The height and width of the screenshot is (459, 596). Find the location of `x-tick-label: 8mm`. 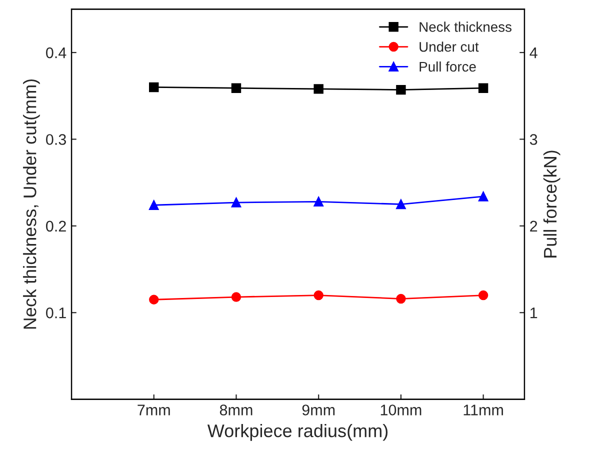

x-tick-label: 8mm is located at coordinates (236, 410).